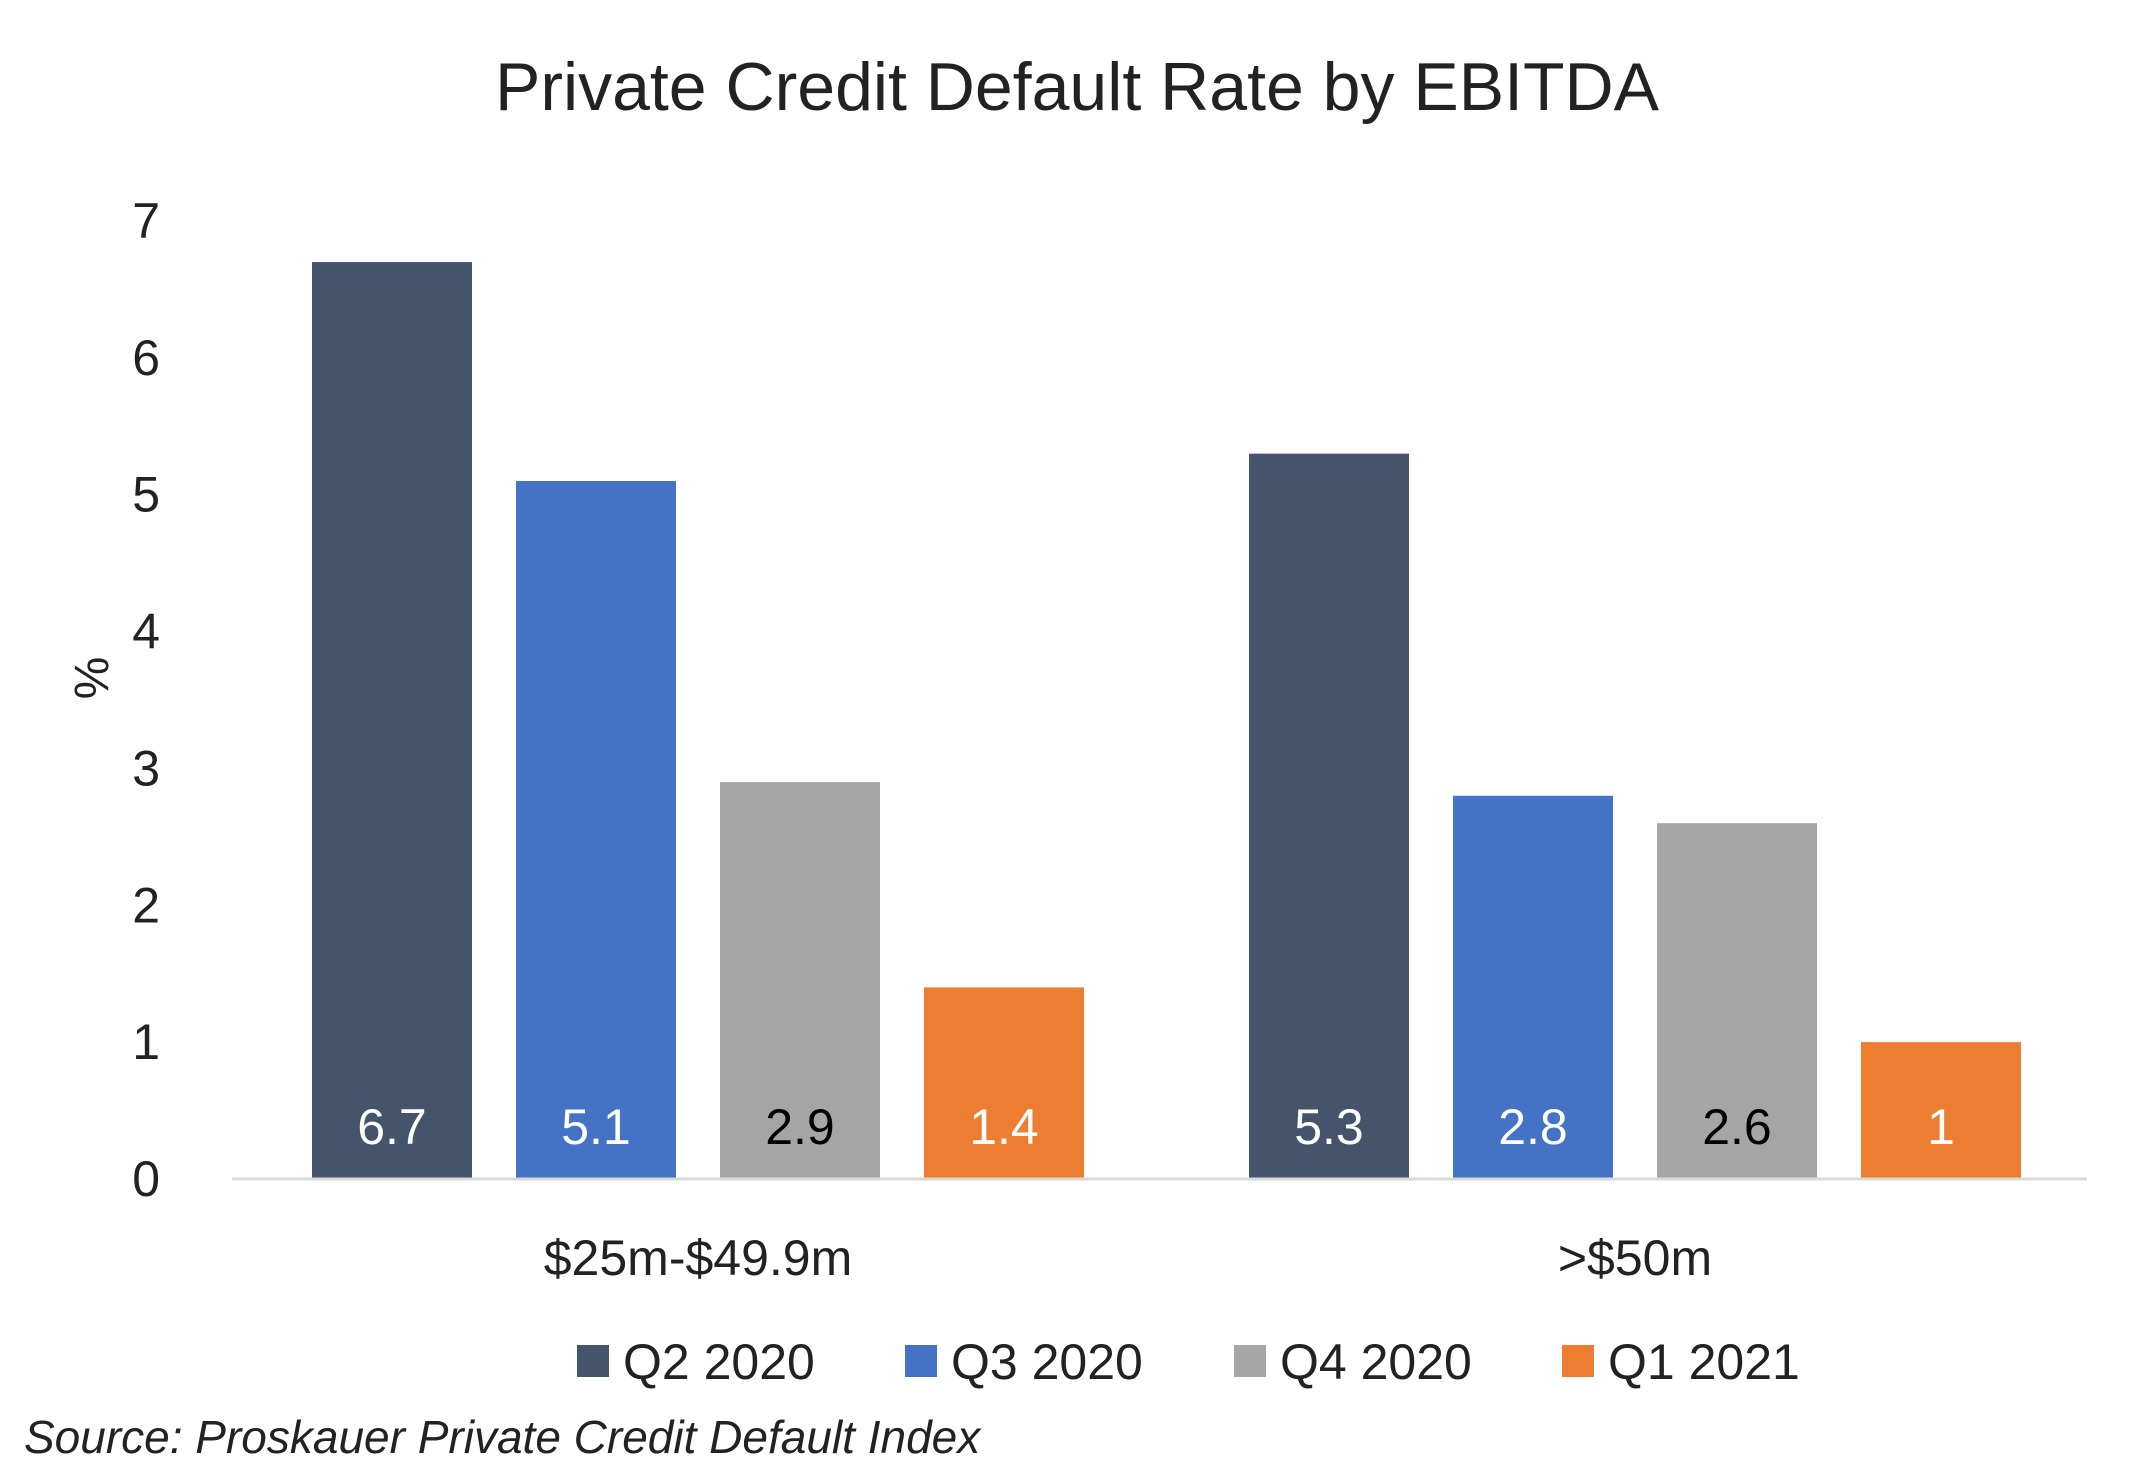 This screenshot has width=2154, height=1480. I want to click on y-tick-label: 4, so click(146, 632).